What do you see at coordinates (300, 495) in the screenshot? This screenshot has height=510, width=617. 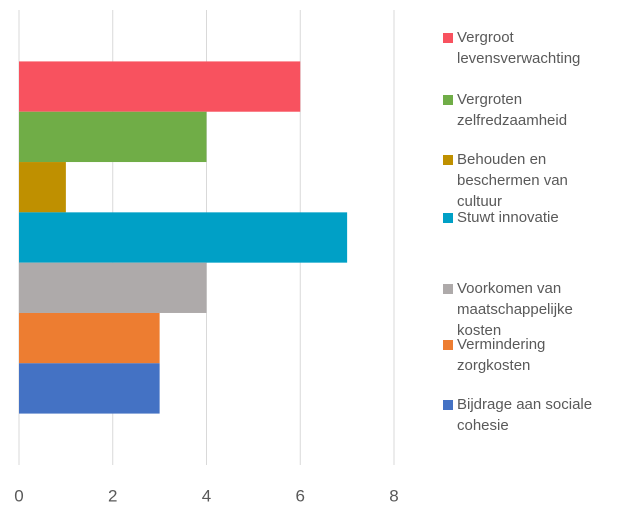 I see `x-tick-label: 6` at bounding box center [300, 495].